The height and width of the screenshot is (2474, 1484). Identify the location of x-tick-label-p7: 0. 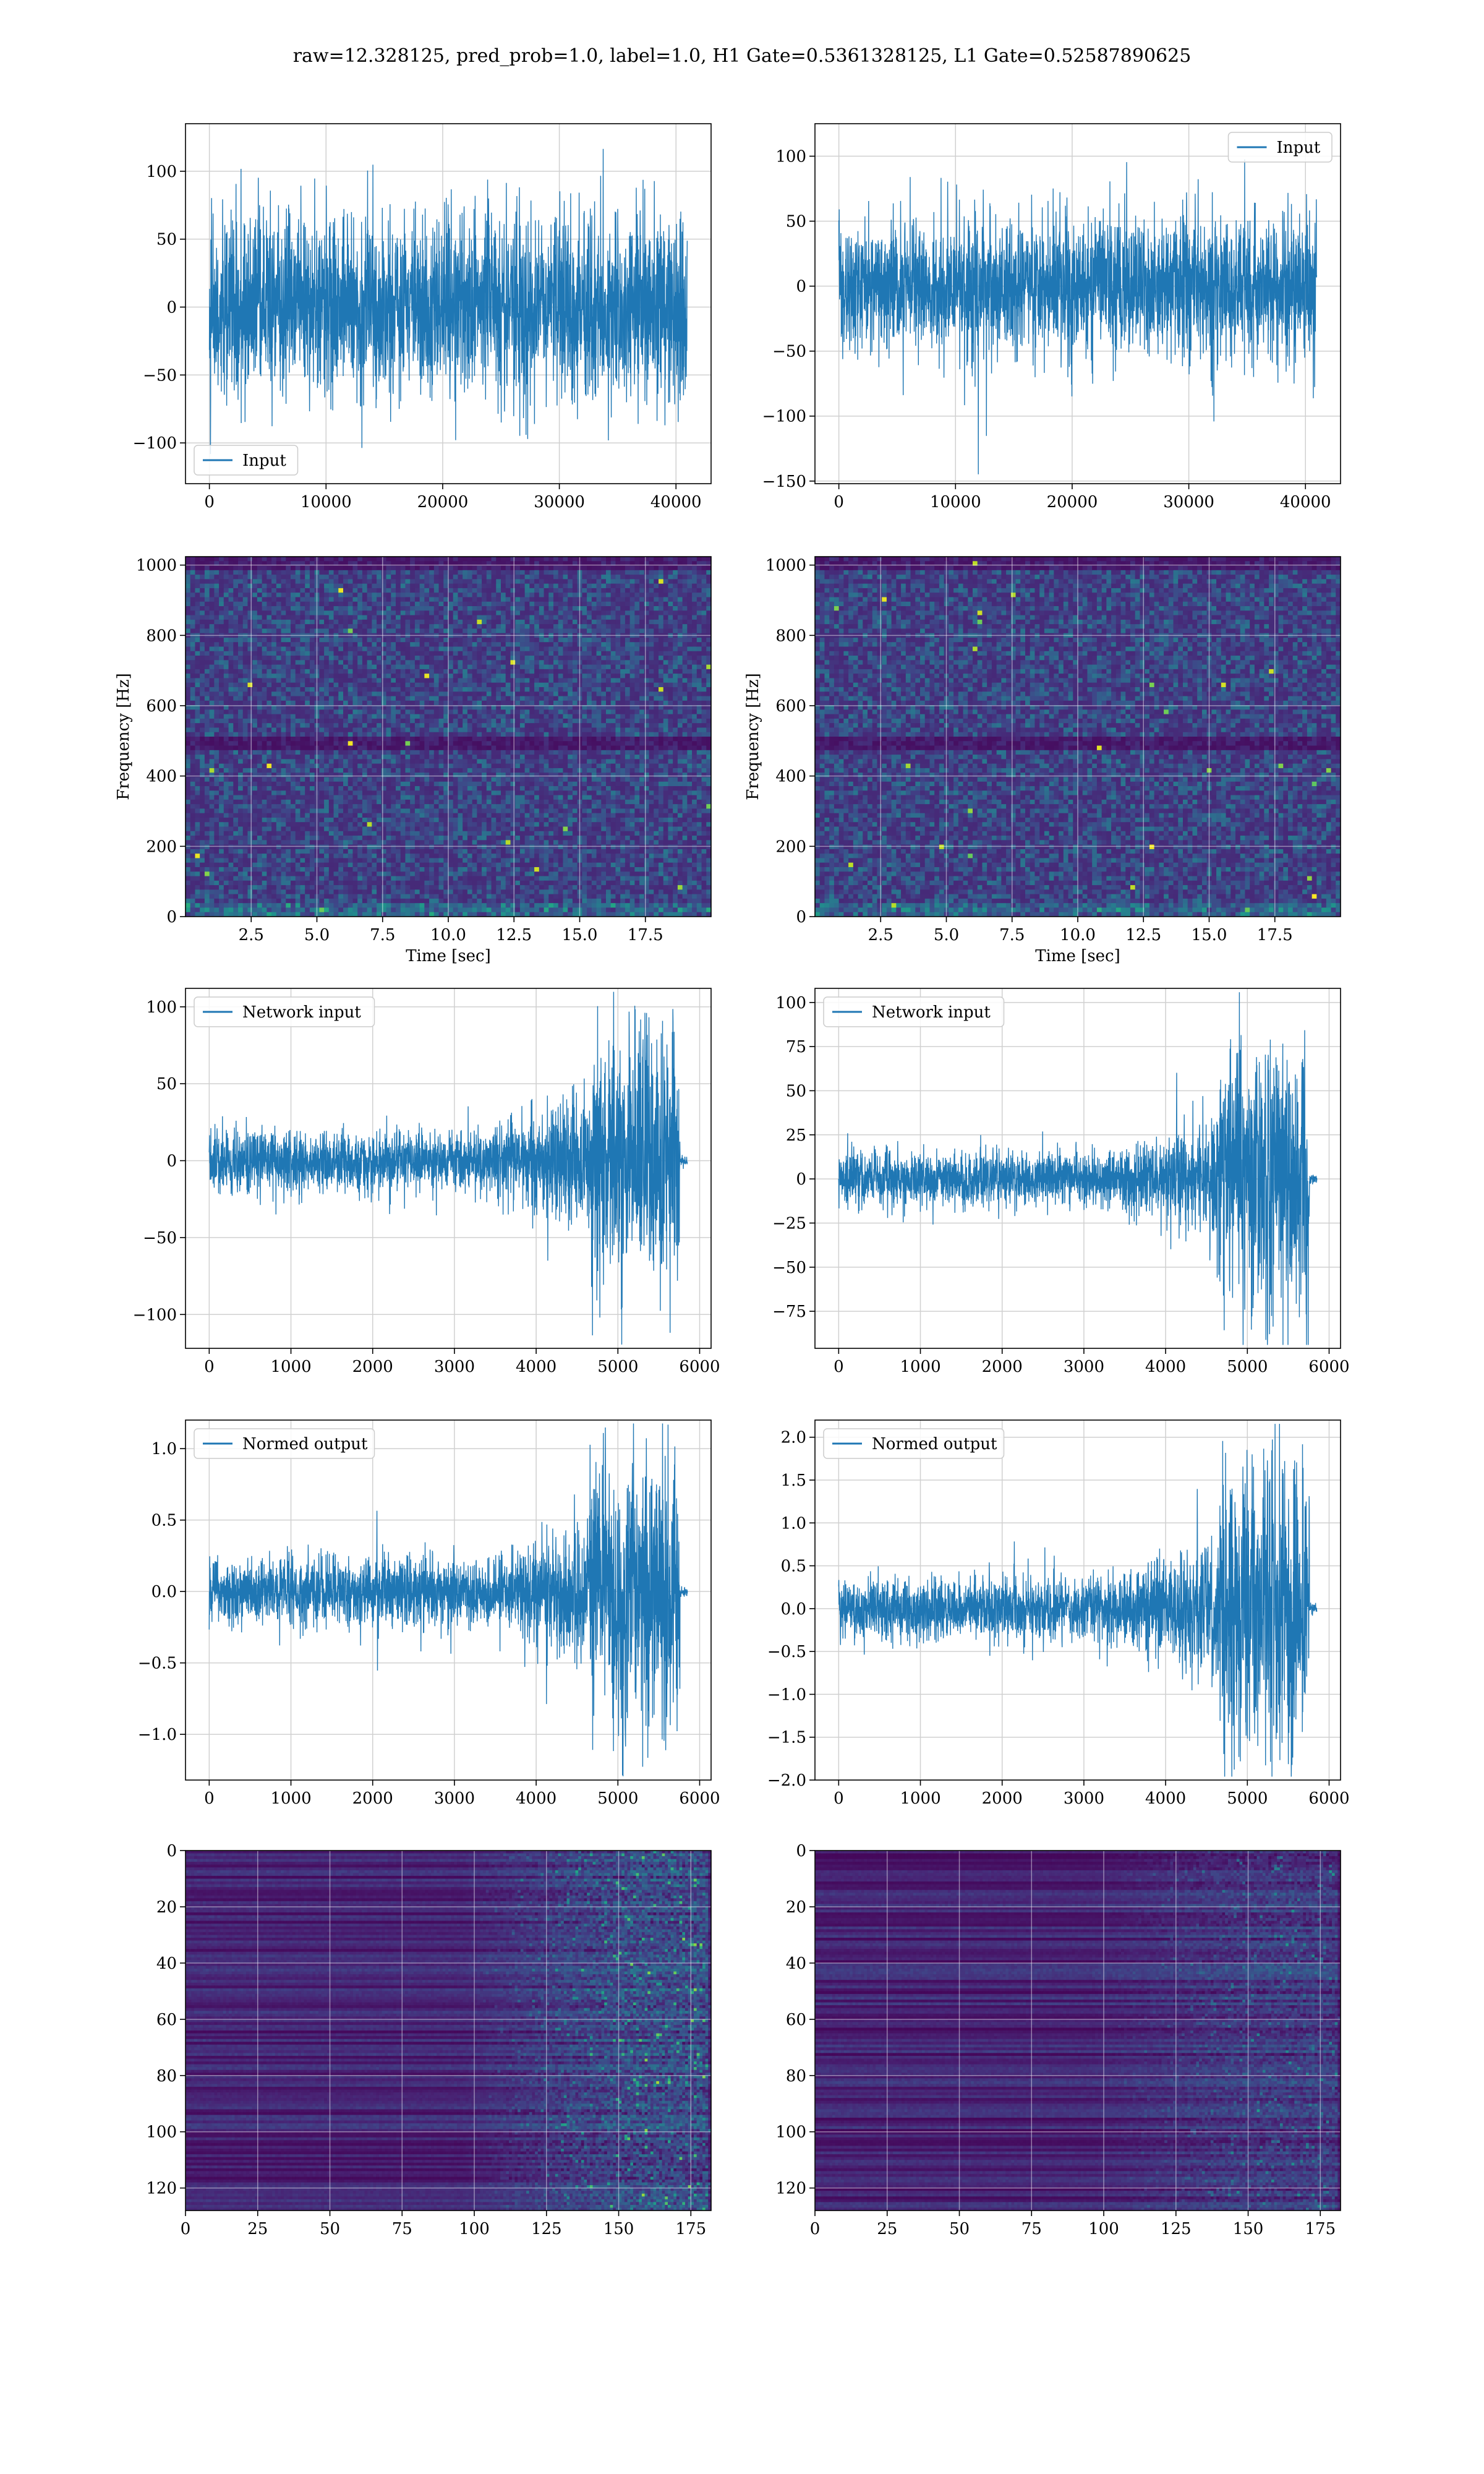
(209, 1798).